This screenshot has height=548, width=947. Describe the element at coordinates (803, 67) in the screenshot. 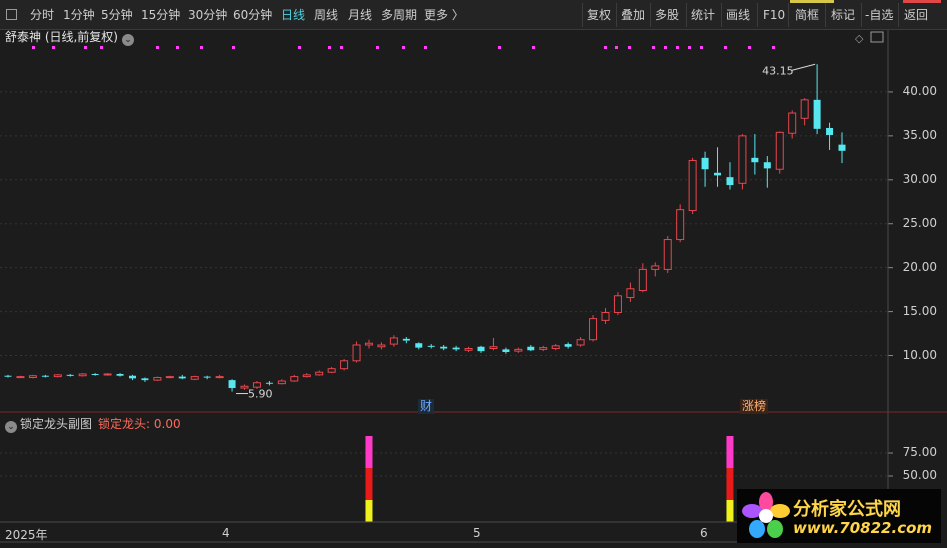

I see `high-pointer-line` at that location.